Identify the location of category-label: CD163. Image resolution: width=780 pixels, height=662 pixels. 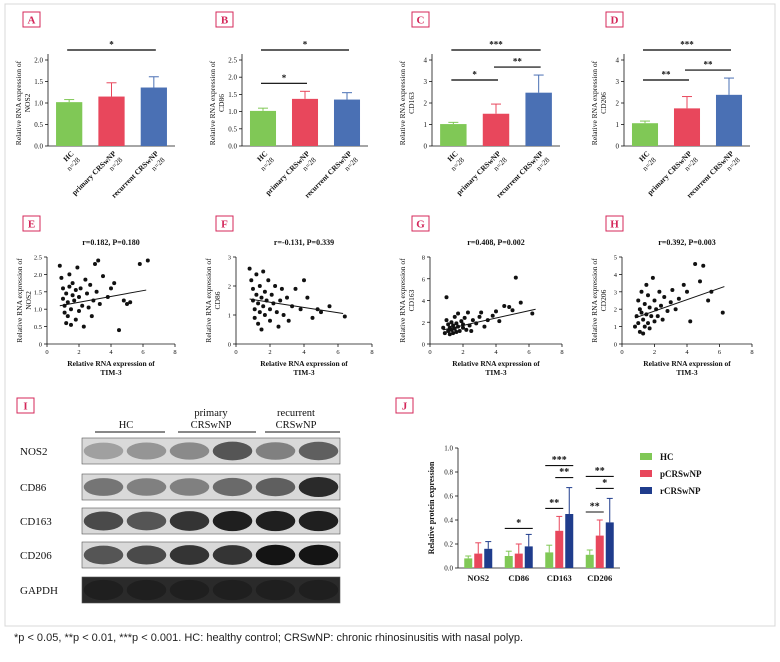
(559, 578).